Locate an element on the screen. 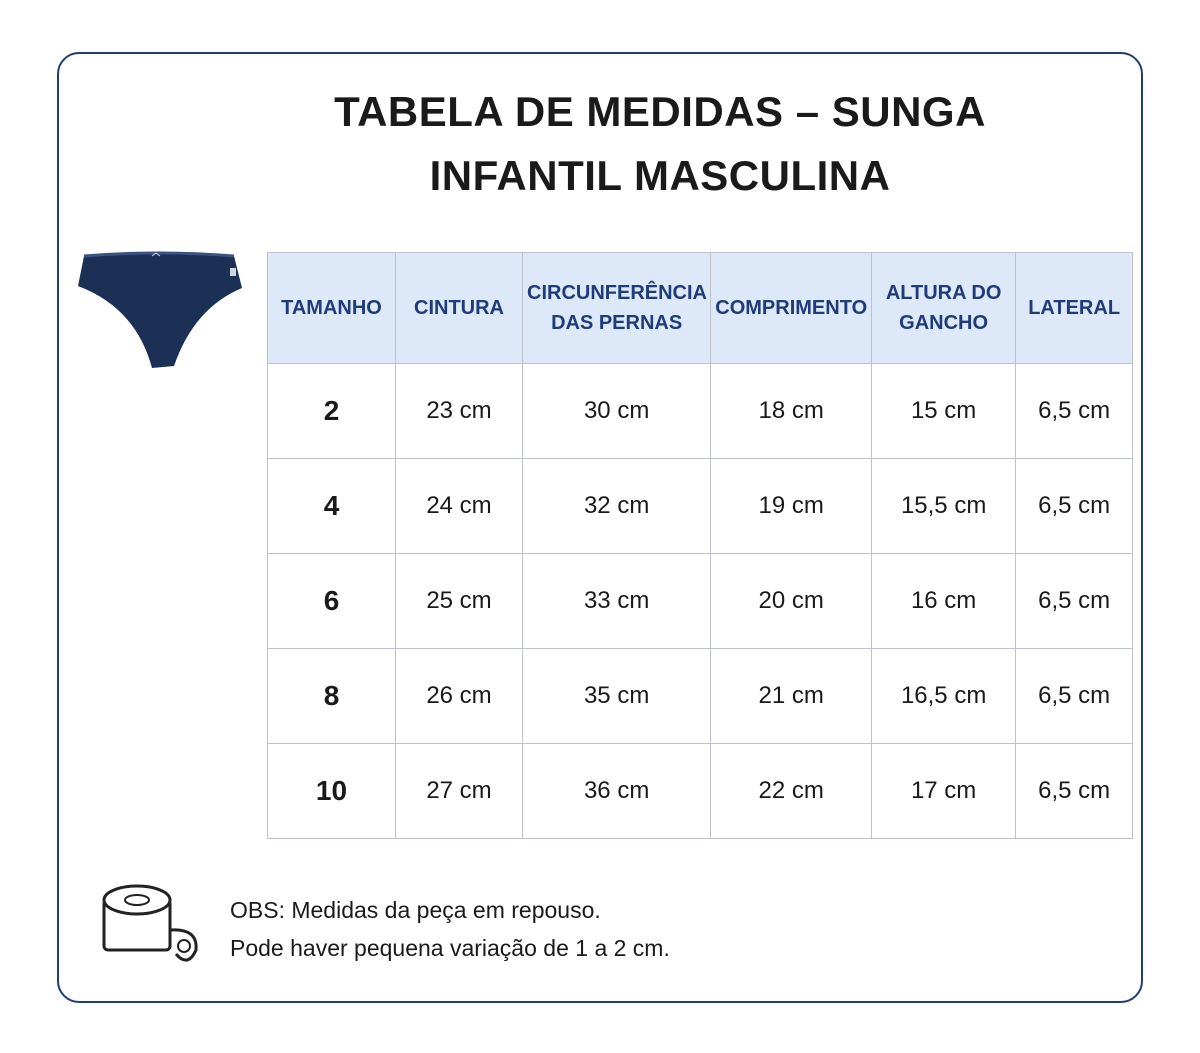  column-header: ALTURA DO GANCHO is located at coordinates (944, 308).